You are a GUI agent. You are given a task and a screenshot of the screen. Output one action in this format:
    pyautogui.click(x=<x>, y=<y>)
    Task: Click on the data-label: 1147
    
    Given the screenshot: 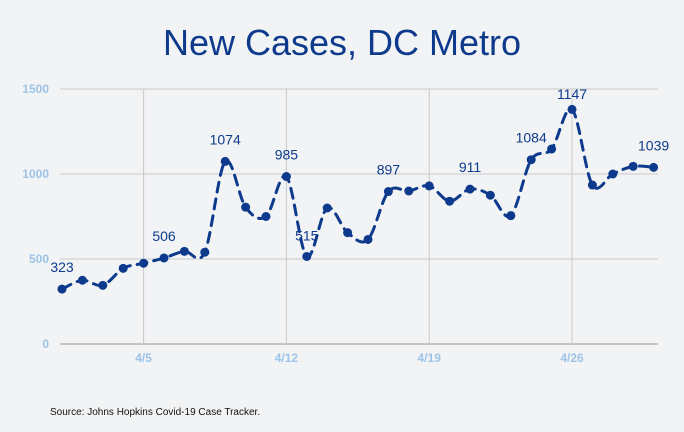 What is the action you would take?
    pyautogui.click(x=572, y=94)
    